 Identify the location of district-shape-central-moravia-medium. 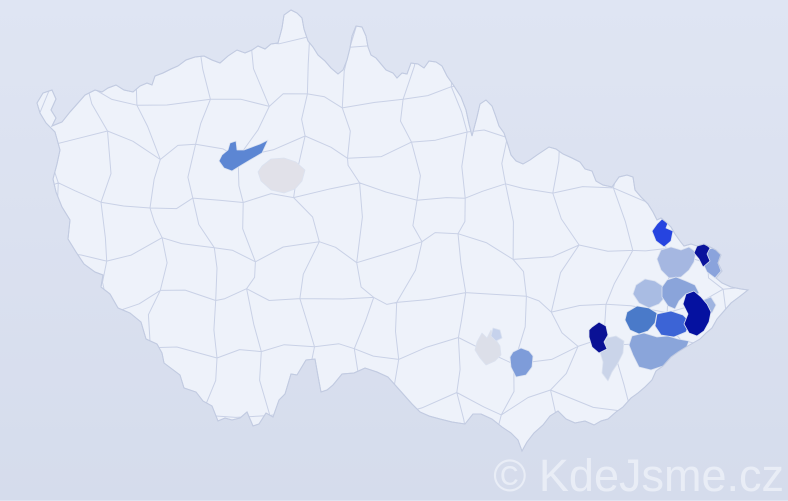
(521, 362).